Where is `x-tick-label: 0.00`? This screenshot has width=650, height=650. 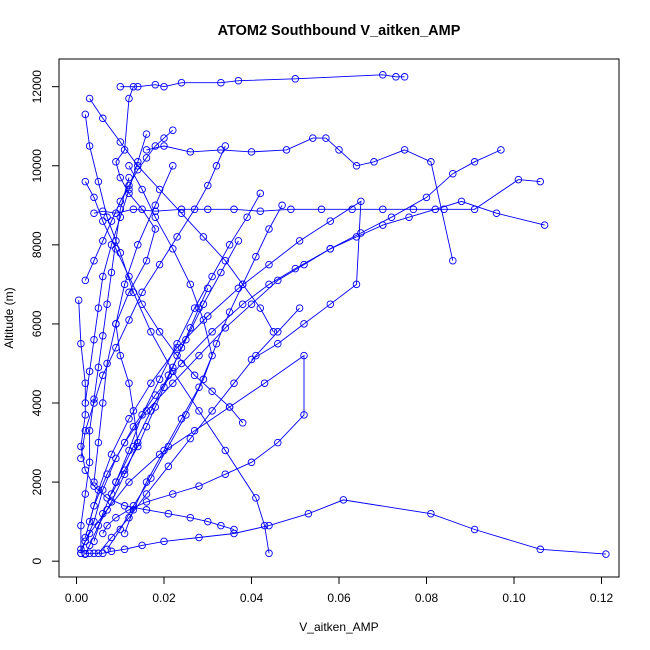 x-tick-label: 0.00 is located at coordinates (77, 598).